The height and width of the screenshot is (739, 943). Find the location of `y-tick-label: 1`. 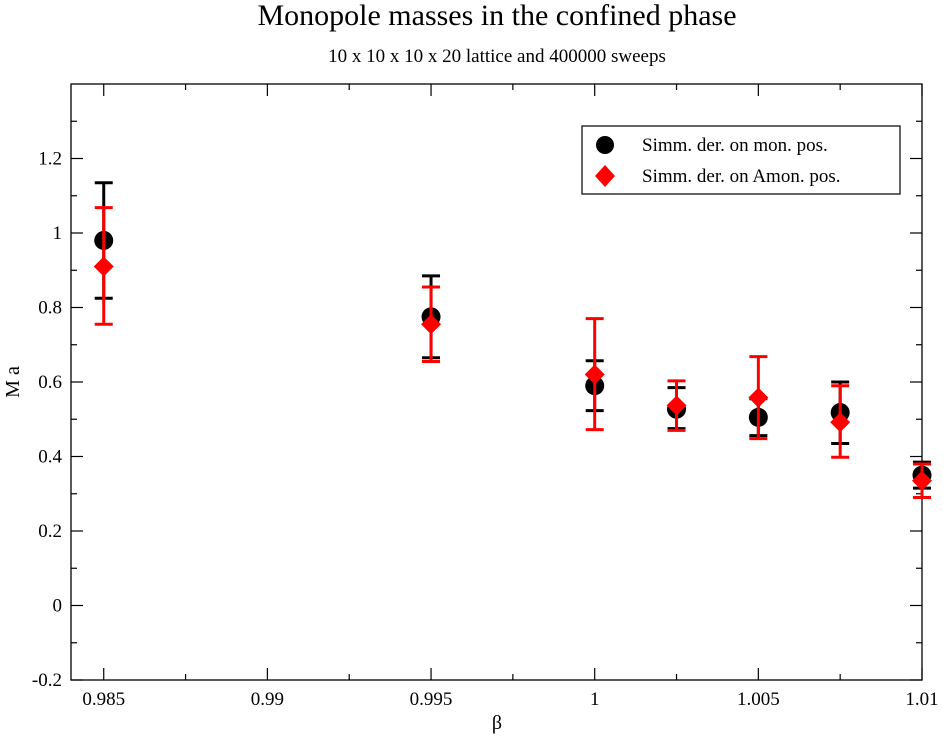

y-tick-label: 1 is located at coordinates (58, 233).